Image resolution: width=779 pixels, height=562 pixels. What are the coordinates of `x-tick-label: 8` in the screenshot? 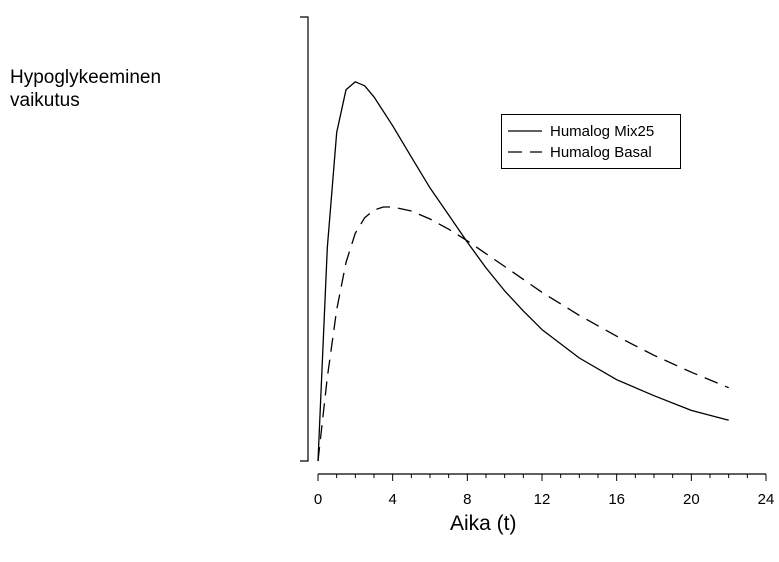 It's located at (467, 499).